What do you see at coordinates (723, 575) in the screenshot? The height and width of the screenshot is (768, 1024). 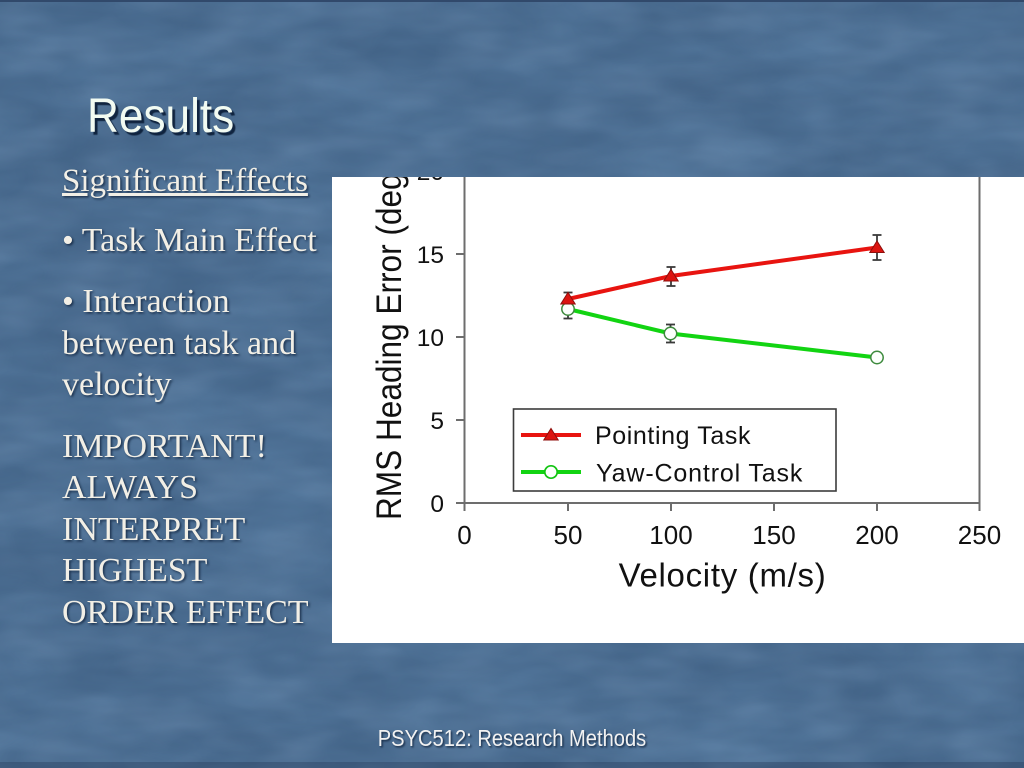 I see `svg-text: Velocity (m/s)` at bounding box center [723, 575].